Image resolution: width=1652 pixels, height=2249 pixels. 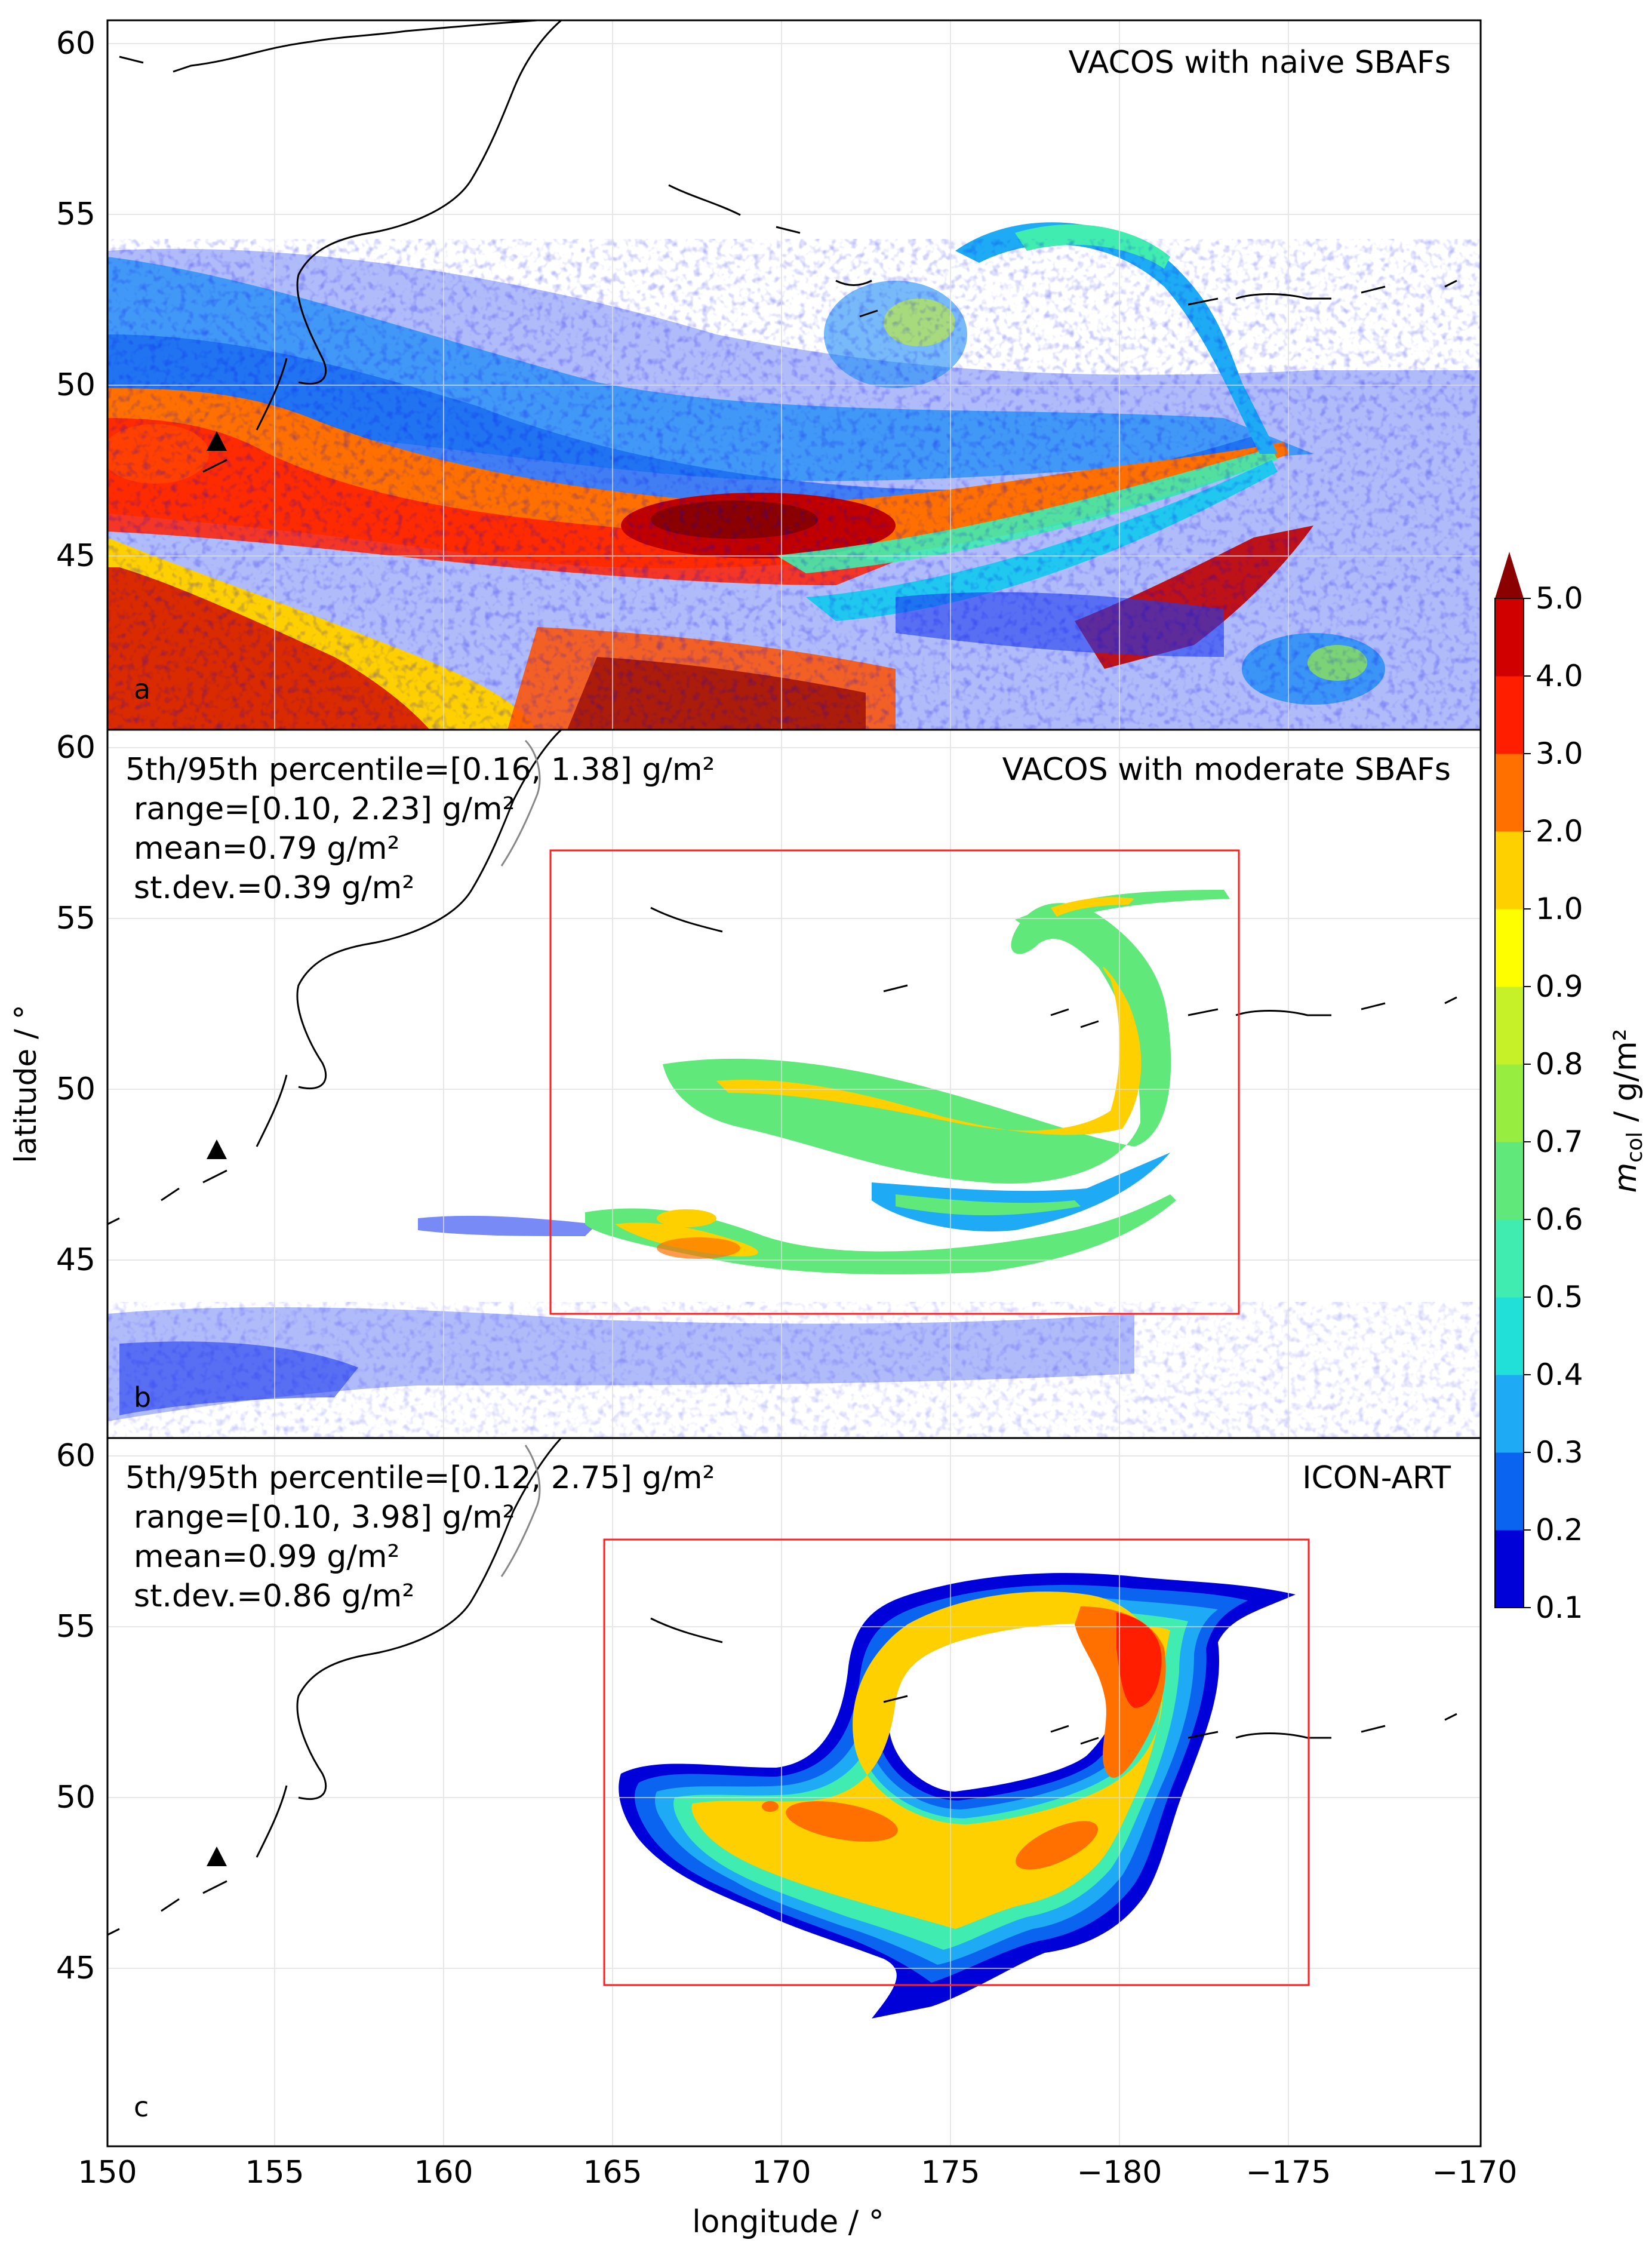 What do you see at coordinates (420, 770) in the screenshot?
I see `panel-b-stat-percentile: 5th/95th percentile=[0.16, 1.38] g/m²` at bounding box center [420, 770].